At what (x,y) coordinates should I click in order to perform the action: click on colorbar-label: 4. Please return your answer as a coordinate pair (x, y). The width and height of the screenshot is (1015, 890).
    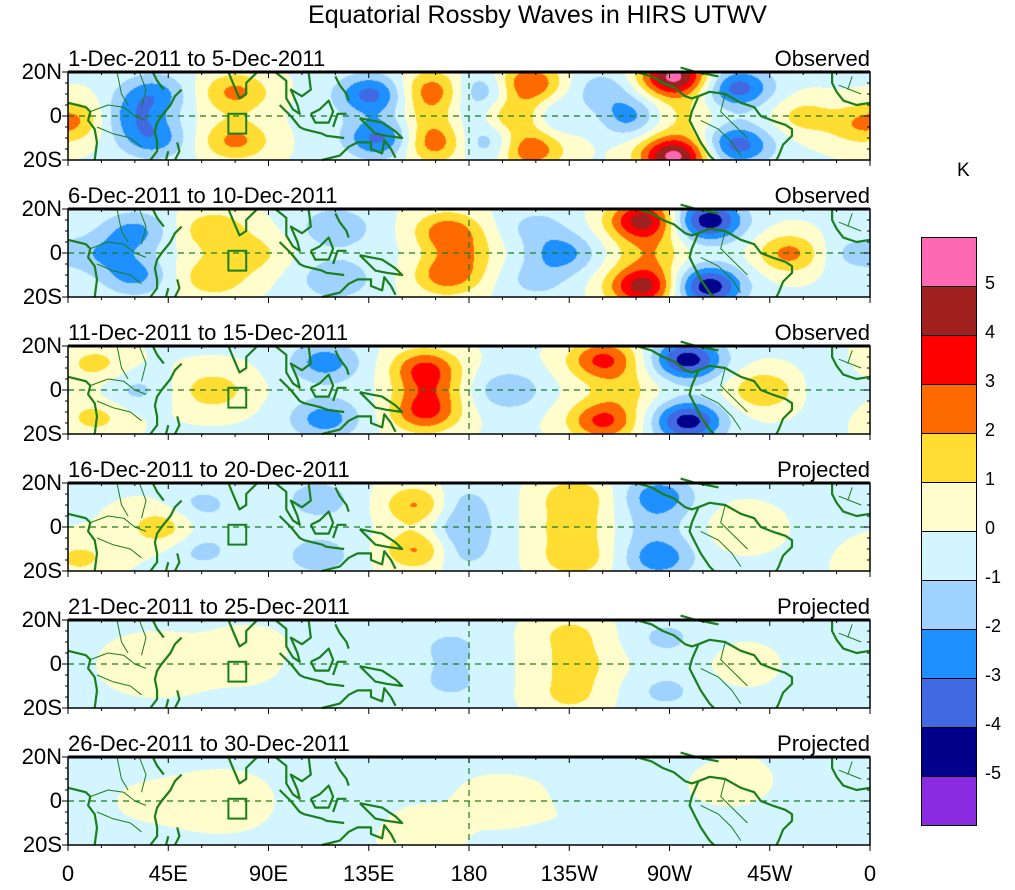
    Looking at the image, I should click on (990, 332).